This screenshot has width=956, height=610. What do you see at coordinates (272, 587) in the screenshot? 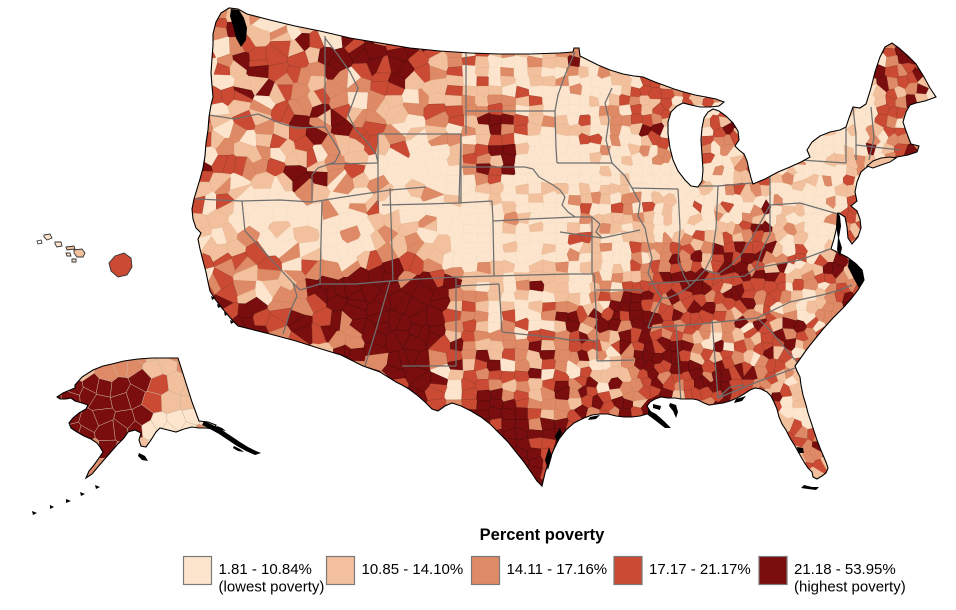
I see `svg-text: (lowest poverty)` at bounding box center [272, 587].